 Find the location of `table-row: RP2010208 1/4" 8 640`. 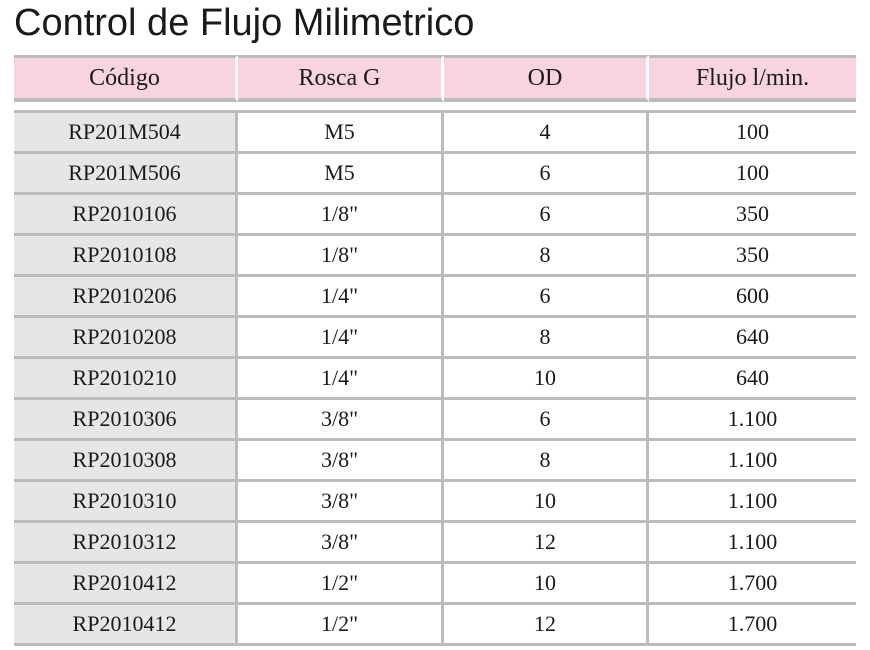

table-row: RP2010208 1/4" 8 640 is located at coordinates (435, 338).